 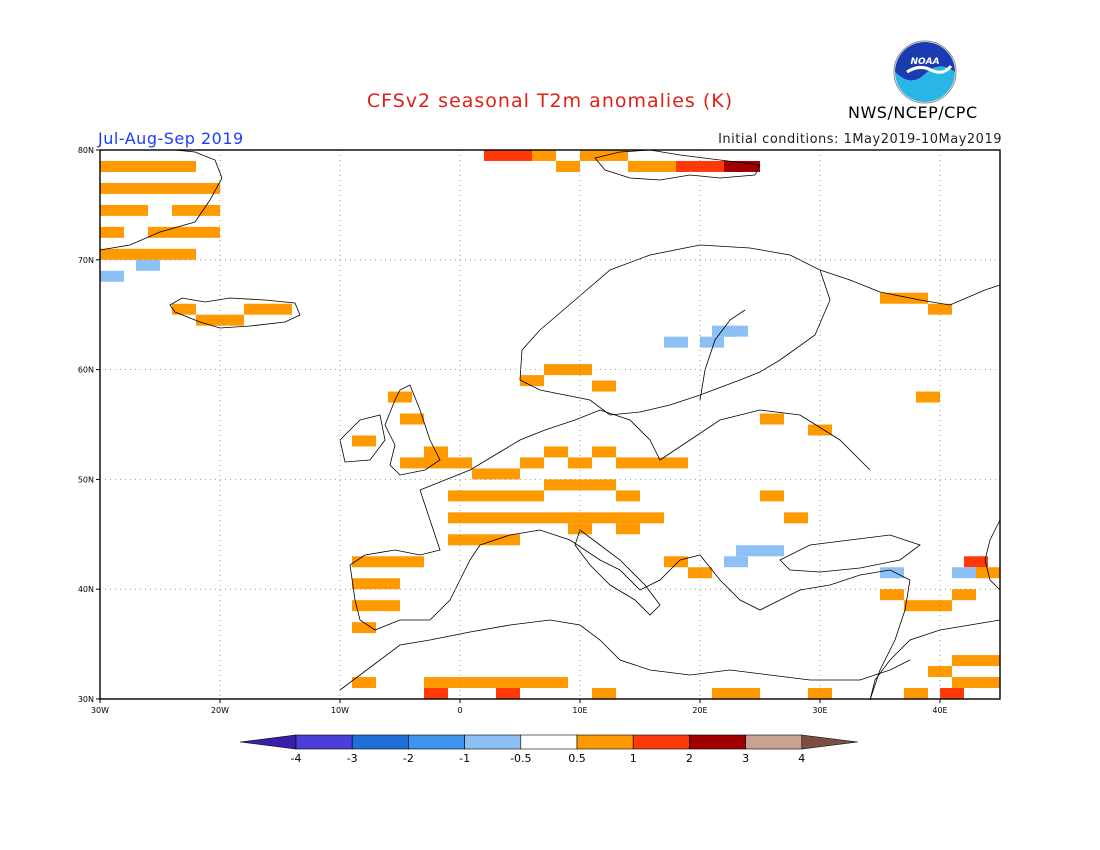 I want to click on logo-text: NOAA, so click(x=924, y=62).